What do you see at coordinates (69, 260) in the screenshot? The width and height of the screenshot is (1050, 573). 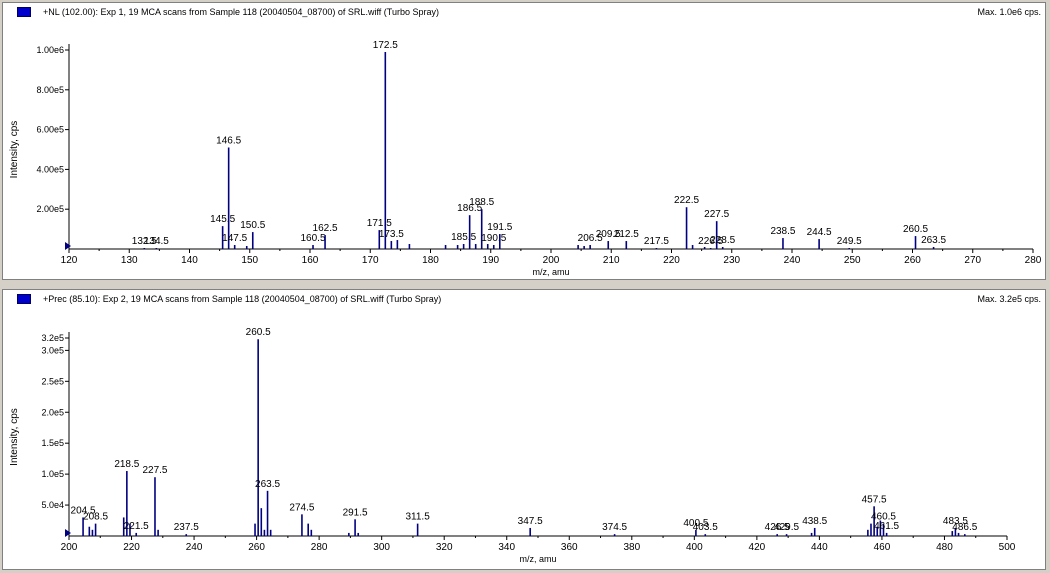 I see `x-tick-label: 120` at bounding box center [69, 260].